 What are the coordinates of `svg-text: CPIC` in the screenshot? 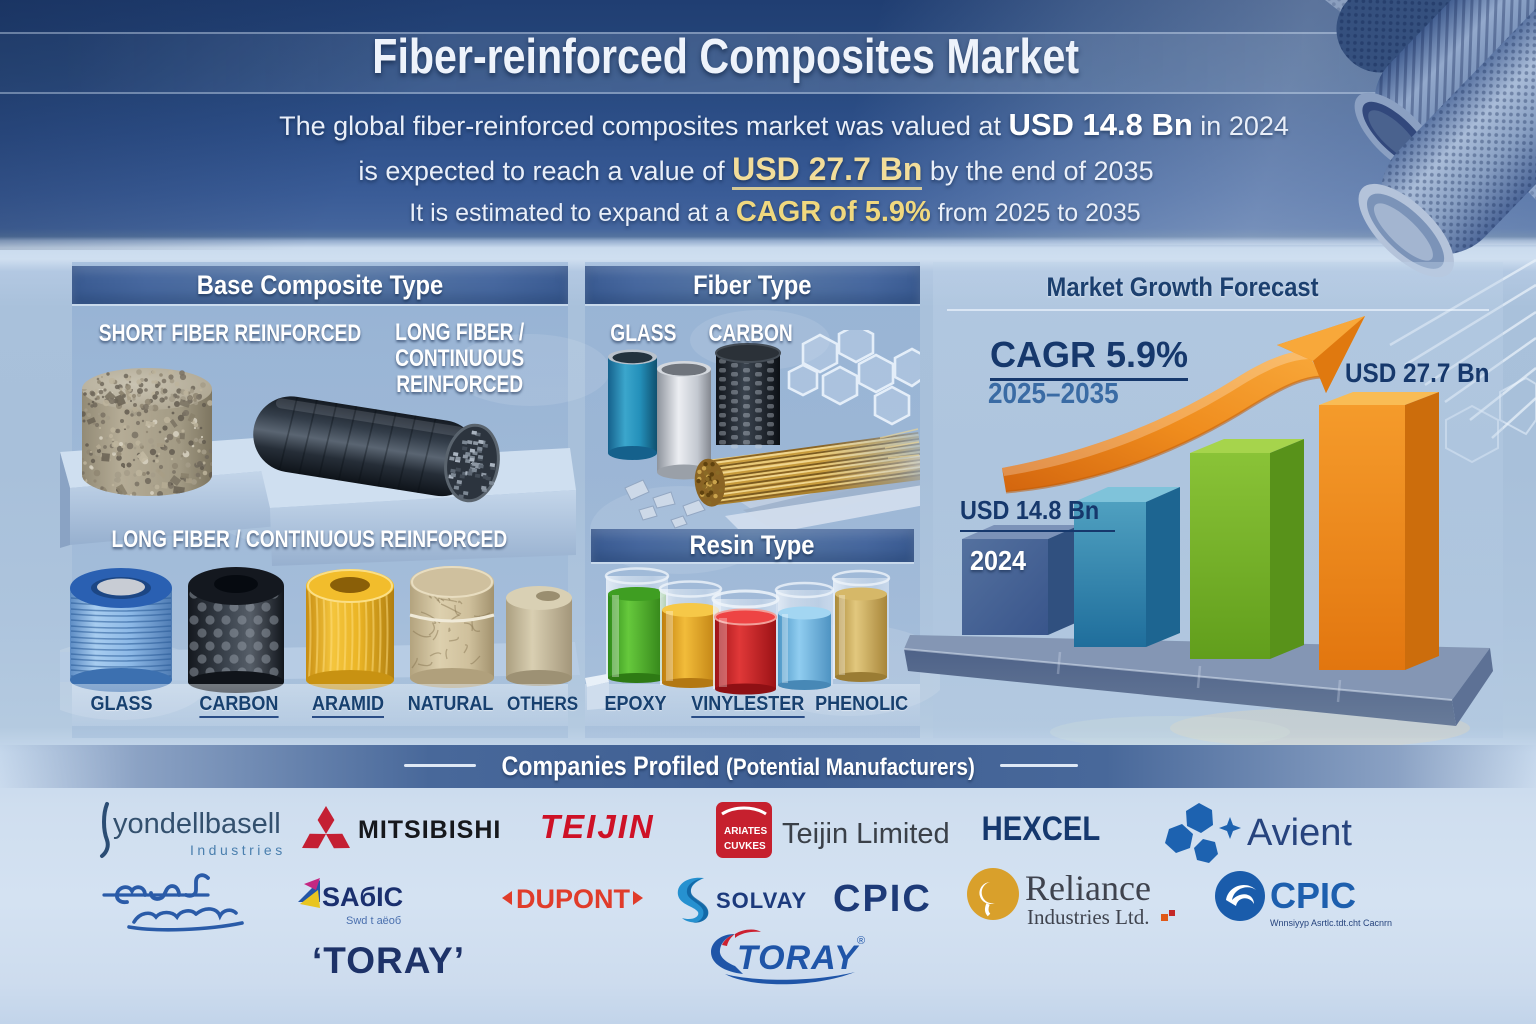 It's located at (1313, 895).